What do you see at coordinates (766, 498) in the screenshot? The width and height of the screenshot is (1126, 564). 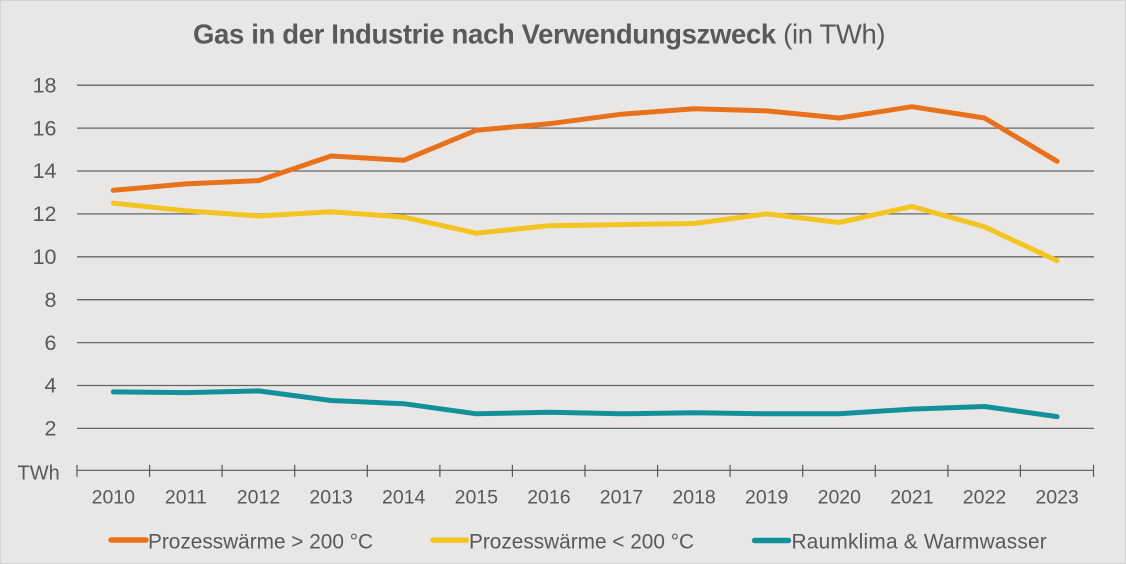 I see `svg-text: 2019` at bounding box center [766, 498].